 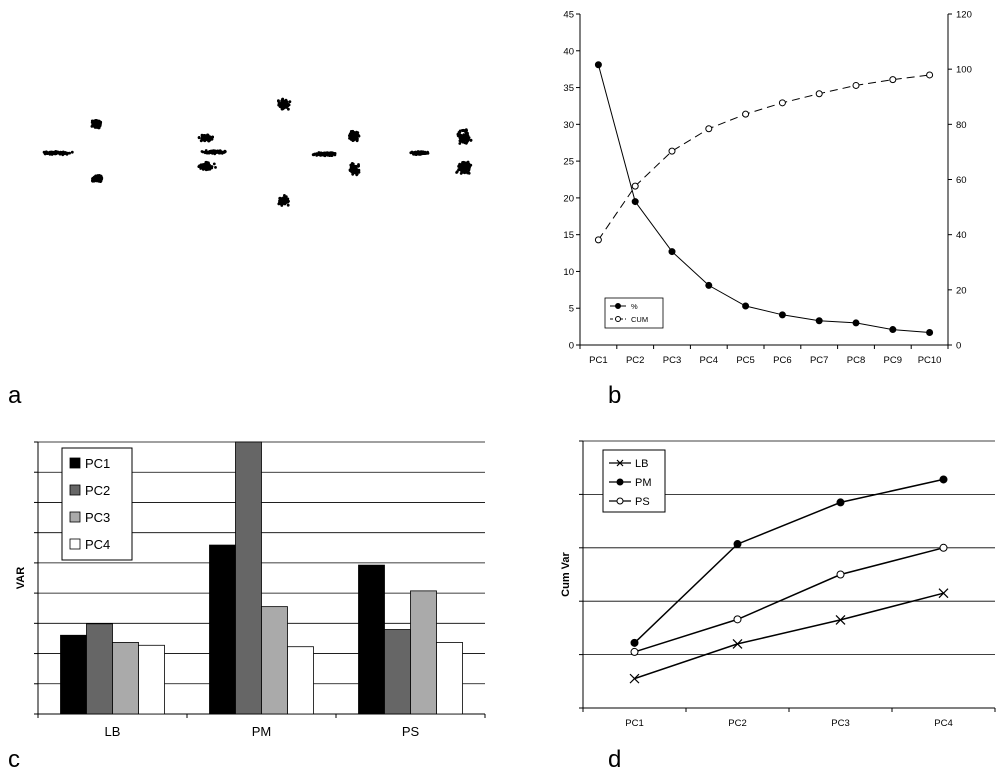 I want to click on legend: LB PM PS, so click(x=634, y=481).